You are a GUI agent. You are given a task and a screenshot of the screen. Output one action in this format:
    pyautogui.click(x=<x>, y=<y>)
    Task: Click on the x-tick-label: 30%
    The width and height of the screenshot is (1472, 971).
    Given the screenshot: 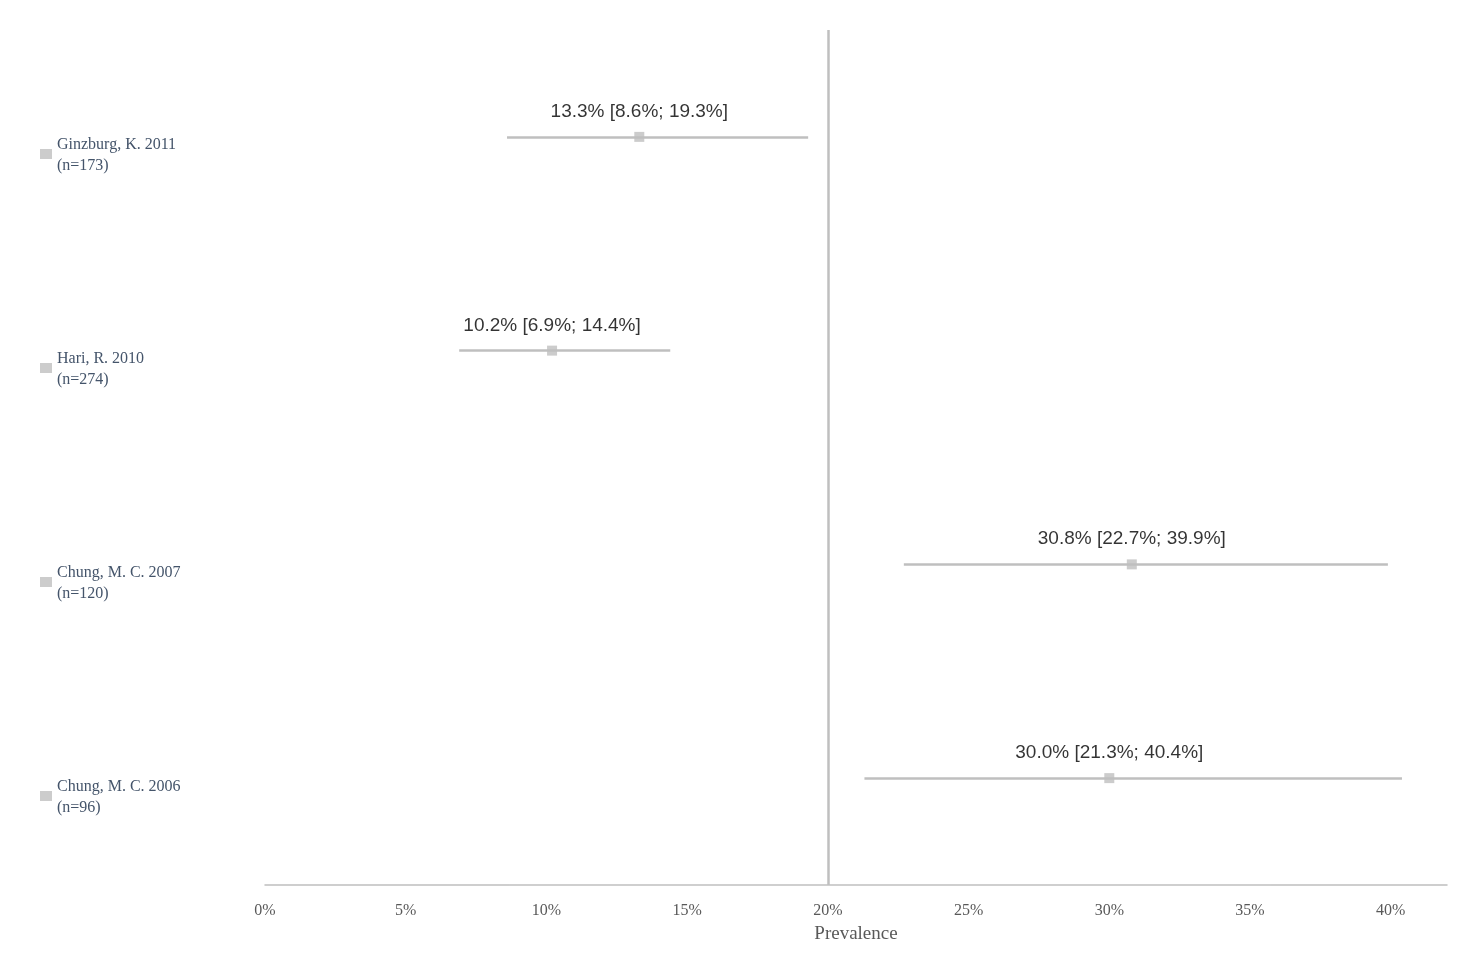 What is the action you would take?
    pyautogui.click(x=1109, y=909)
    